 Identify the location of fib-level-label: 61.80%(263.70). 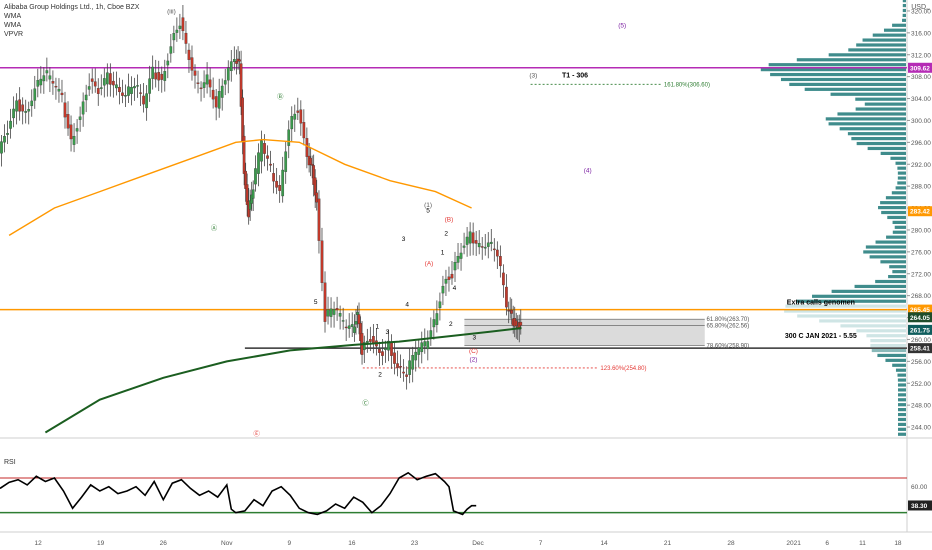
(728, 320).